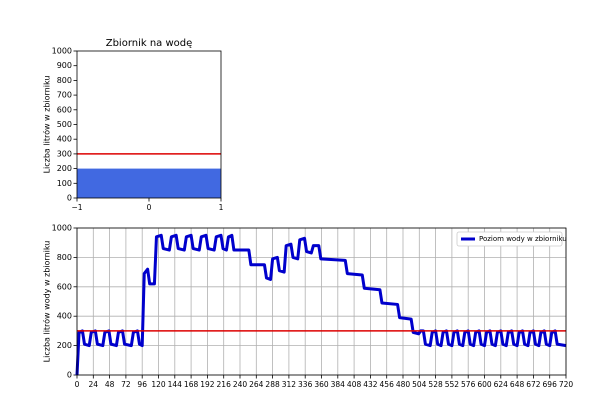  Describe the element at coordinates (94, 384) in the screenshot. I see `x-tick-label: 24` at that location.